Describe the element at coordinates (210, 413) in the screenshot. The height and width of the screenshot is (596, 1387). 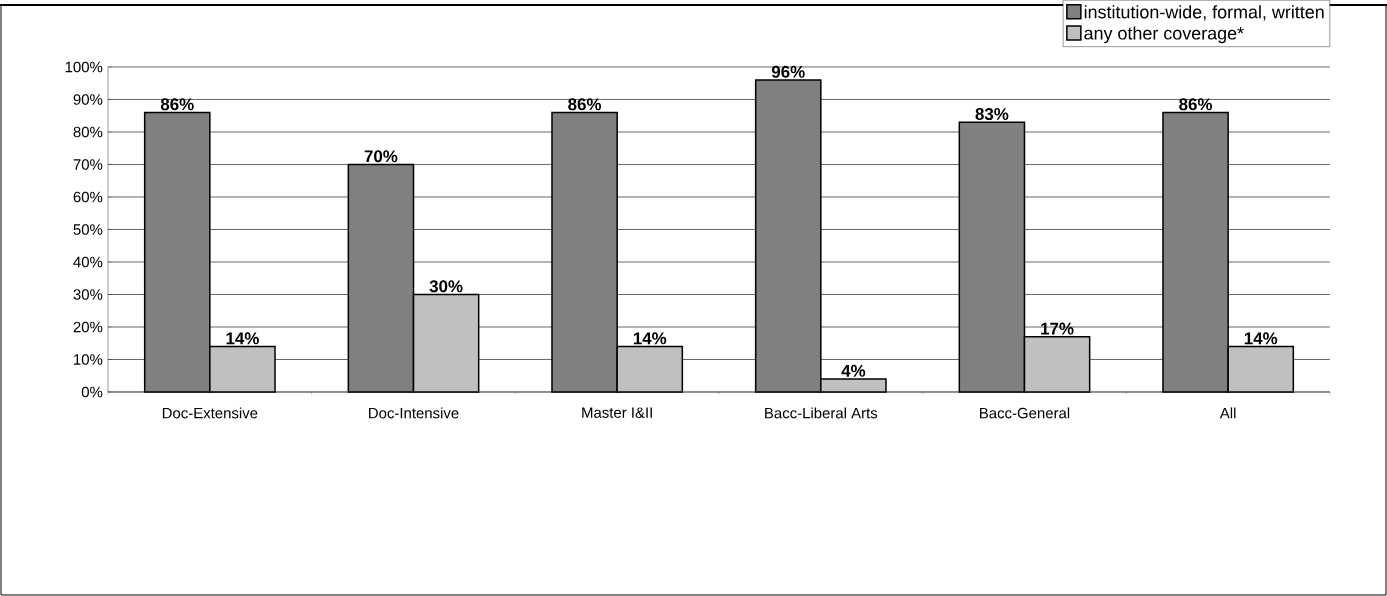
I see `x-tick-label: Doc-Extensive` at that location.